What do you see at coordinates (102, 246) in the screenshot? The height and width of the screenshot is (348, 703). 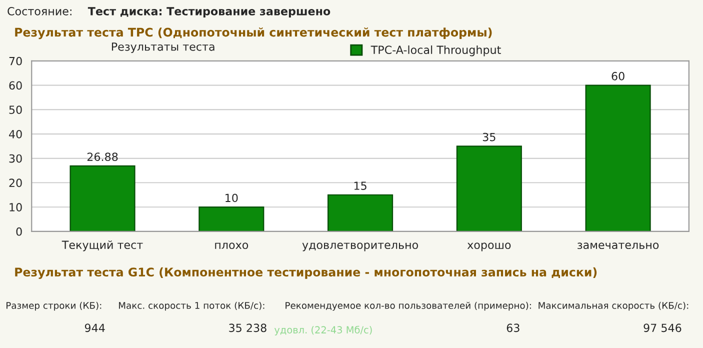 I see `x-tick-label: Текущий тест` at bounding box center [102, 246].